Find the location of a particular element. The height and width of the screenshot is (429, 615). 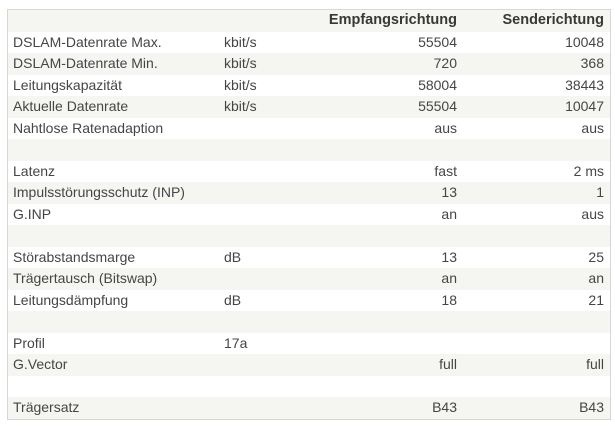

column-header-empfangsrichtung: Empfangsrichtung is located at coordinates (392, 20).